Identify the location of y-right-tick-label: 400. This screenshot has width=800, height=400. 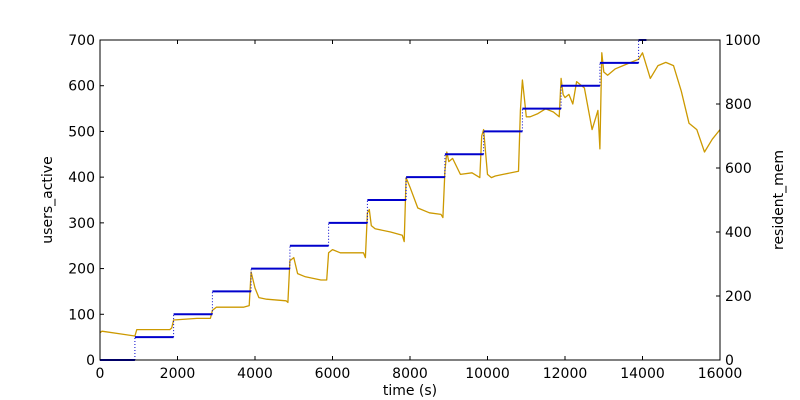
(738, 233).